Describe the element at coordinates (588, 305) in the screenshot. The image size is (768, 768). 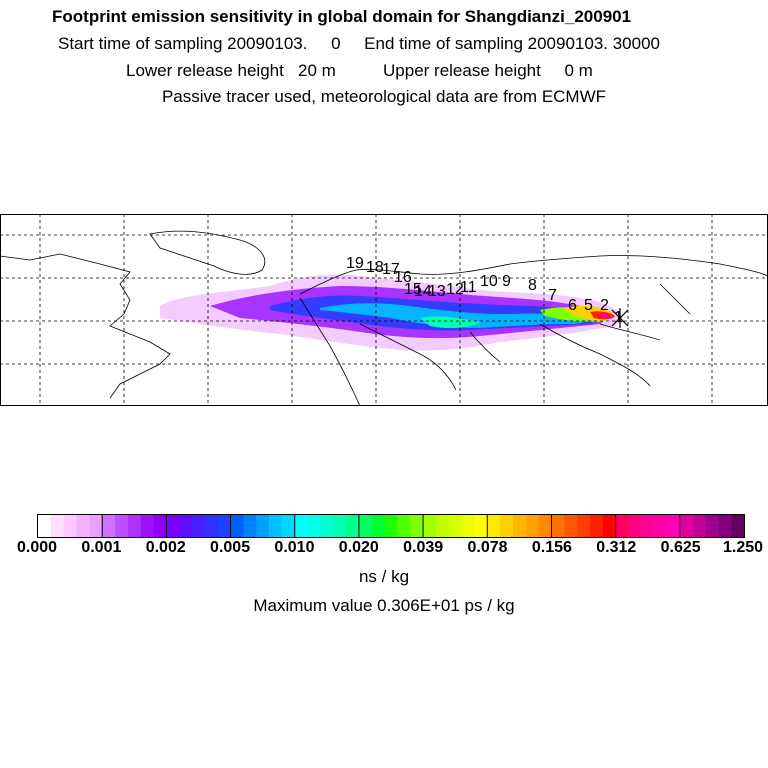
I see `trajectory-label-5: 5` at that location.